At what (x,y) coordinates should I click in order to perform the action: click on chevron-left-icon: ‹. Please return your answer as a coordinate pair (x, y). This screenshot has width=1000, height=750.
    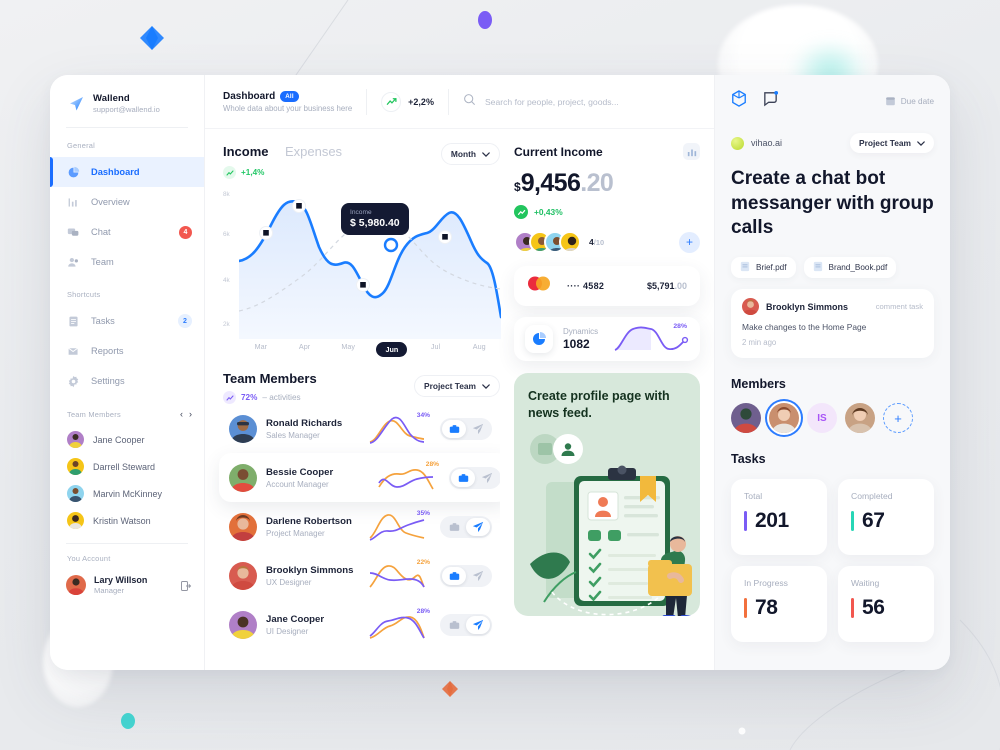
    Looking at the image, I should click on (181, 414).